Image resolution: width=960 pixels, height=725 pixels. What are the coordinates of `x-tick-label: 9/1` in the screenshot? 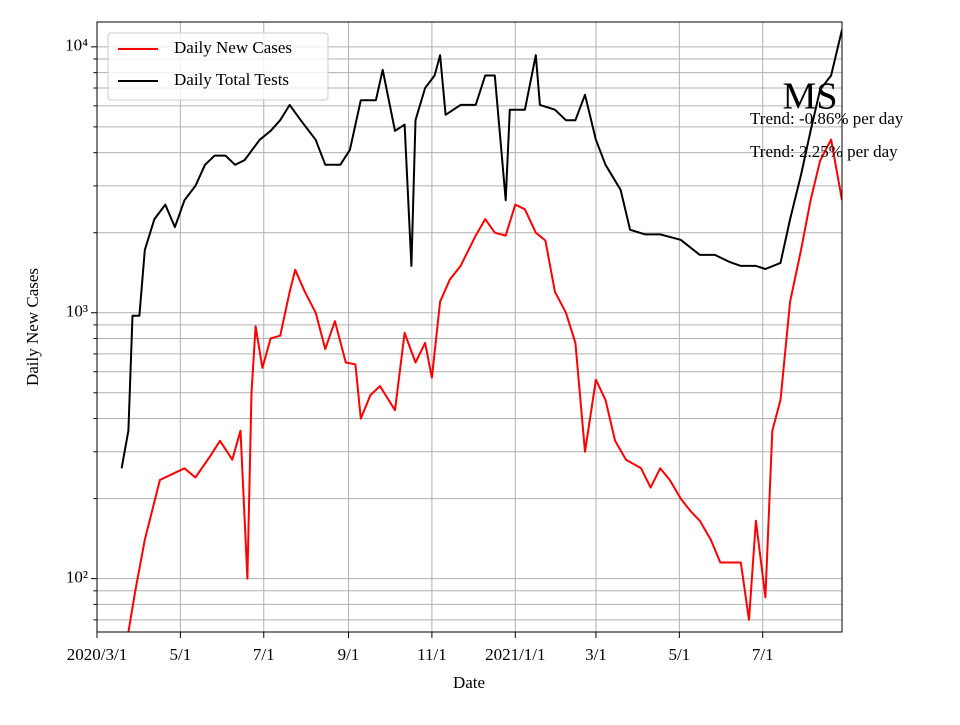 It's located at (349, 654).